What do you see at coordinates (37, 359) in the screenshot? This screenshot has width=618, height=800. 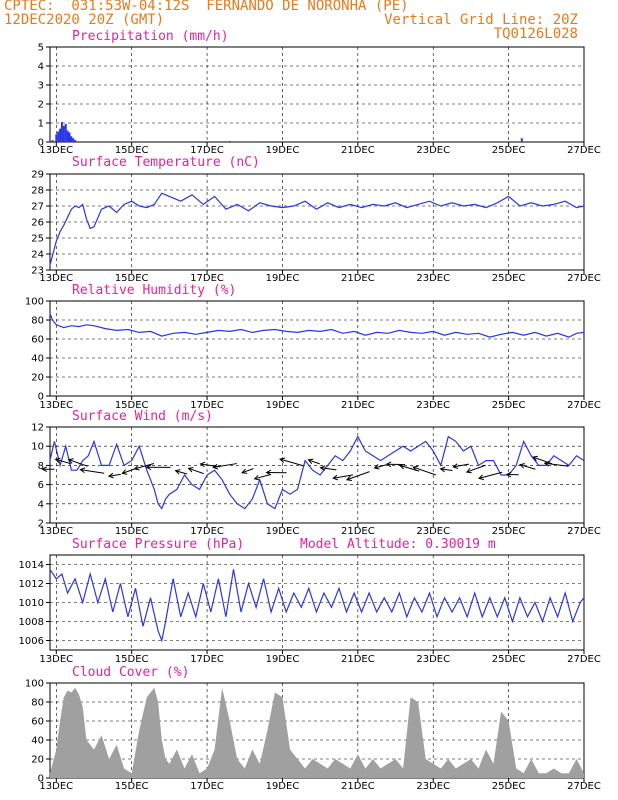 I see `y-tick-label: 40` at bounding box center [37, 359].